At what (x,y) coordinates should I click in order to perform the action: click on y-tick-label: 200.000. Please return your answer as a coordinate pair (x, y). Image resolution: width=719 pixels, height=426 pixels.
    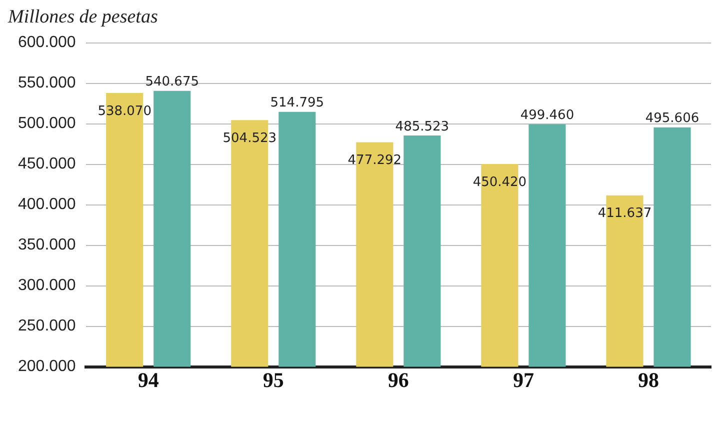
    Looking at the image, I should click on (47, 367).